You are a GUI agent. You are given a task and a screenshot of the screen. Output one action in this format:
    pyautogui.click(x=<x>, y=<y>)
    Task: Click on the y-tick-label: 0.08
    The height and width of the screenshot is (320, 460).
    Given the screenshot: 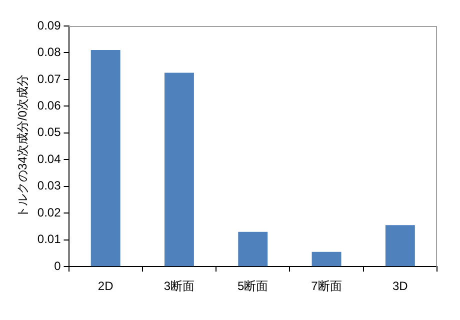 What is the action you would take?
    pyautogui.click(x=49, y=52)
    